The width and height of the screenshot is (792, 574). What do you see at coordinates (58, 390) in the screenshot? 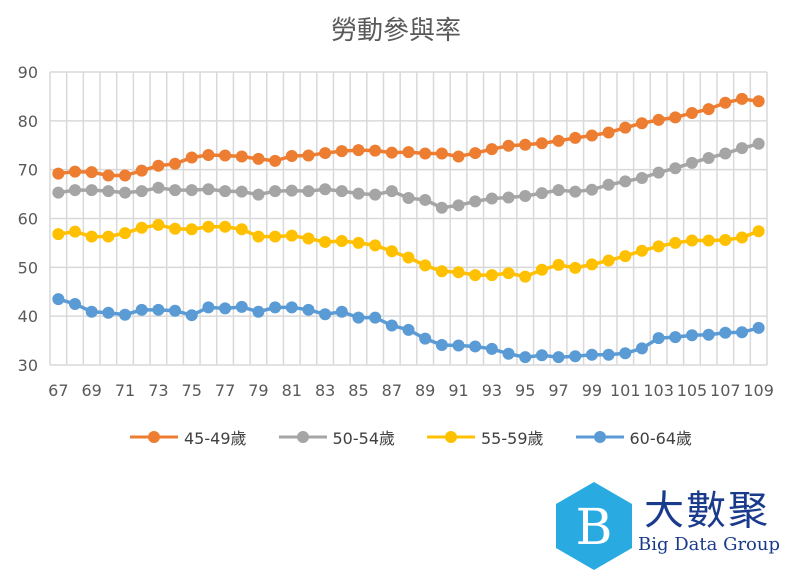
I see `x-tick-label: 67` at bounding box center [58, 390].